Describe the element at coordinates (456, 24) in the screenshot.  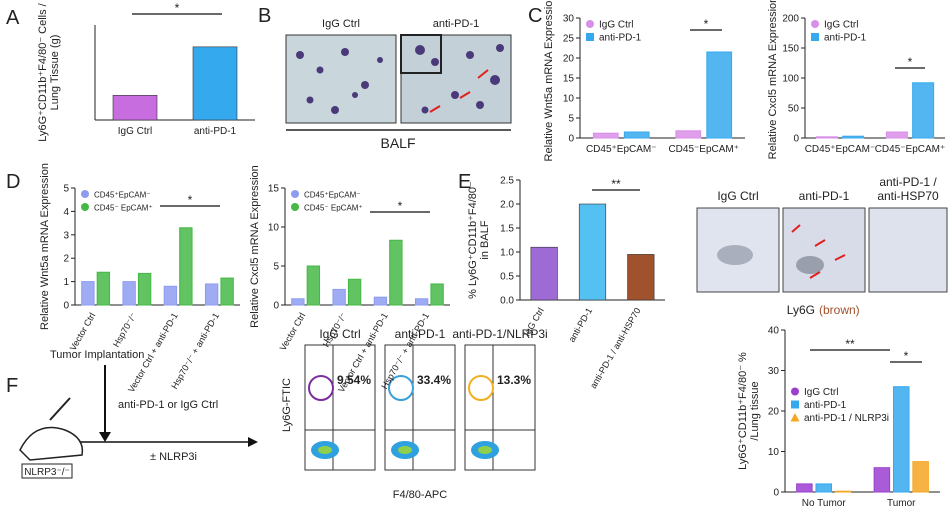
I see `image-title: anti-PD-1` at that location.